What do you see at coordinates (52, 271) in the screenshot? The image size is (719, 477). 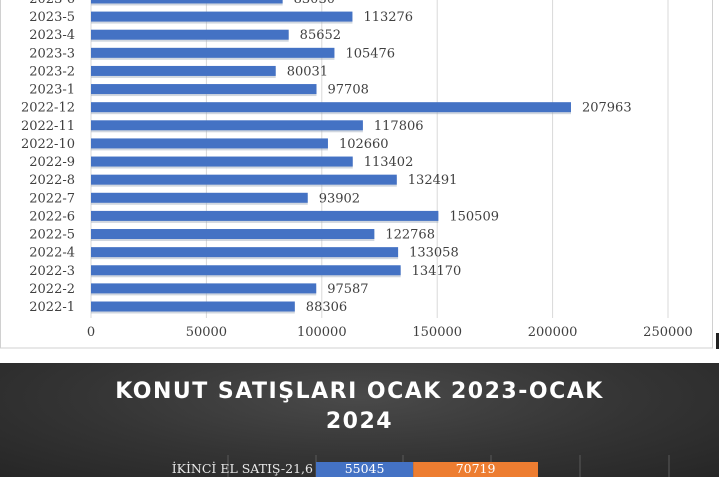 I see `y-tick-label: 2022-3` at bounding box center [52, 271].